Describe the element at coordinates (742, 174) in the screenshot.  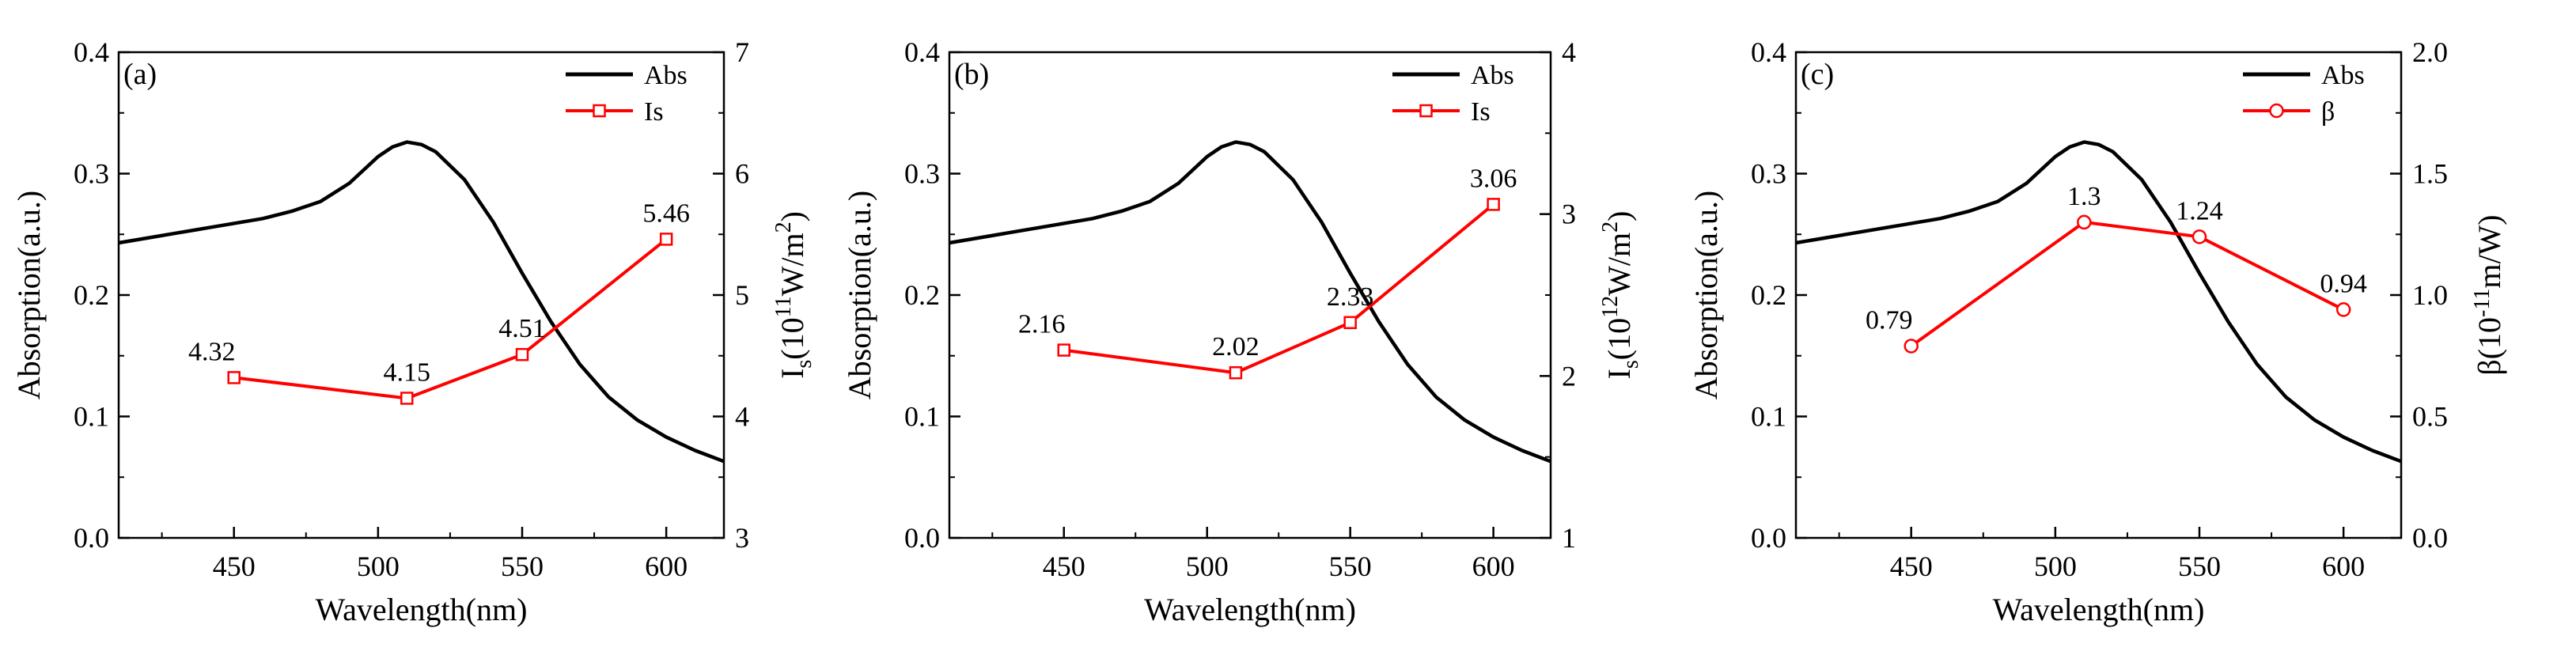
I see `y-right-tick-label: 6` at that location.